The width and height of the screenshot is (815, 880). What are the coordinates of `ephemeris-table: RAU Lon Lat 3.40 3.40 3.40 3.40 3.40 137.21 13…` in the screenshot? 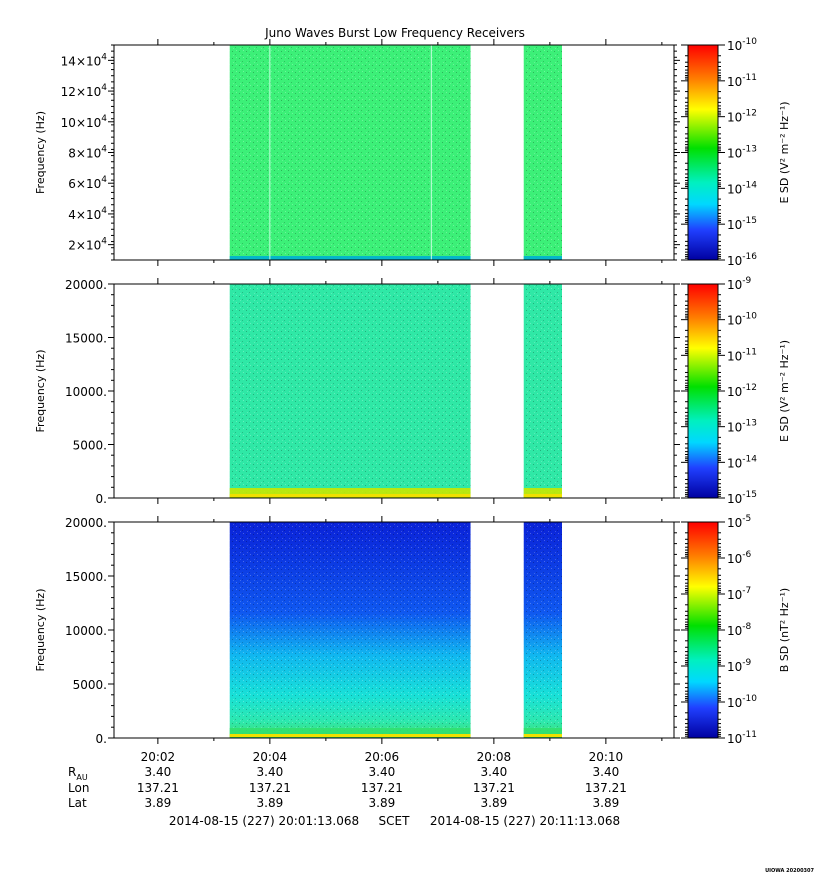 It's located at (347, 787).